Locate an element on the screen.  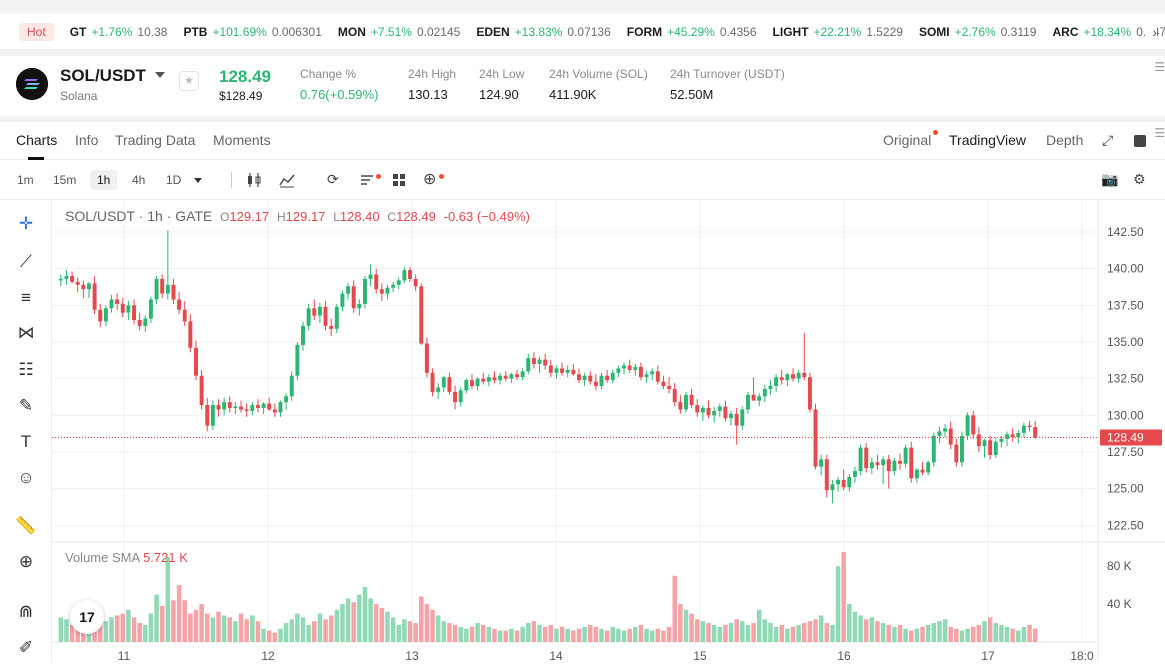
timeframe-1m: 1m is located at coordinates (25, 180).